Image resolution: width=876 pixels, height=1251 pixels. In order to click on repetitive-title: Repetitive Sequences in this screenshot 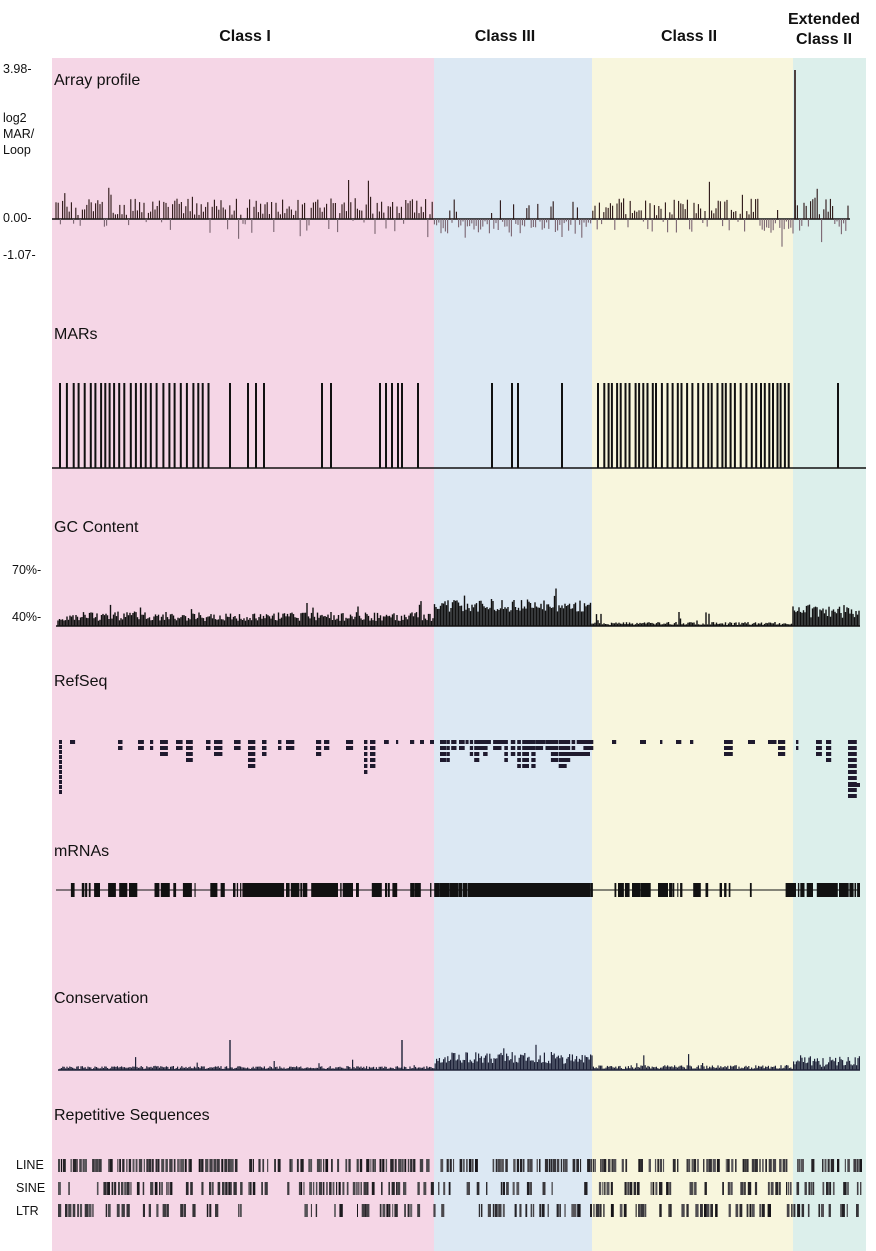, I will do `click(132, 1115)`.